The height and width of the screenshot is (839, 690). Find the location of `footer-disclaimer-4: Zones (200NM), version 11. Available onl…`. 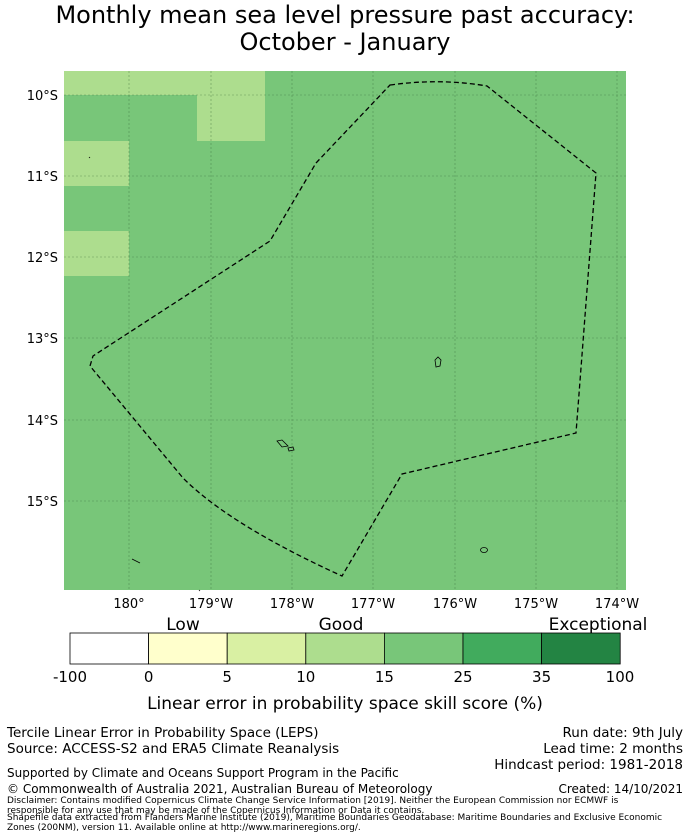

footer-disclaimer-4: Zones (200NM), version 11. Available onl… is located at coordinates (184, 828).